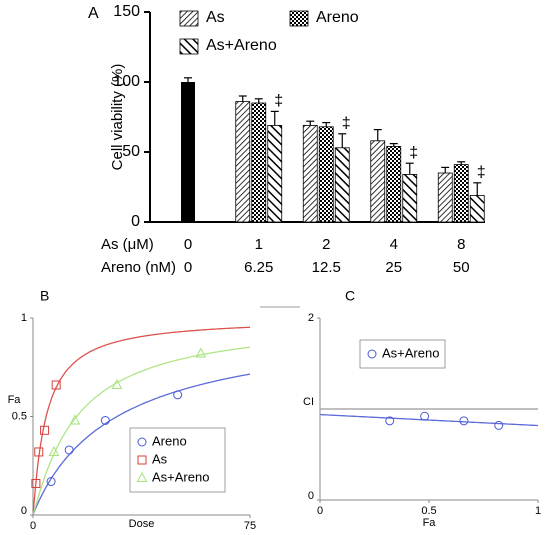 The image size is (550, 535). Describe the element at coordinates (326, 244) in the screenshot. I see `x-tick-label: 2` at that location.